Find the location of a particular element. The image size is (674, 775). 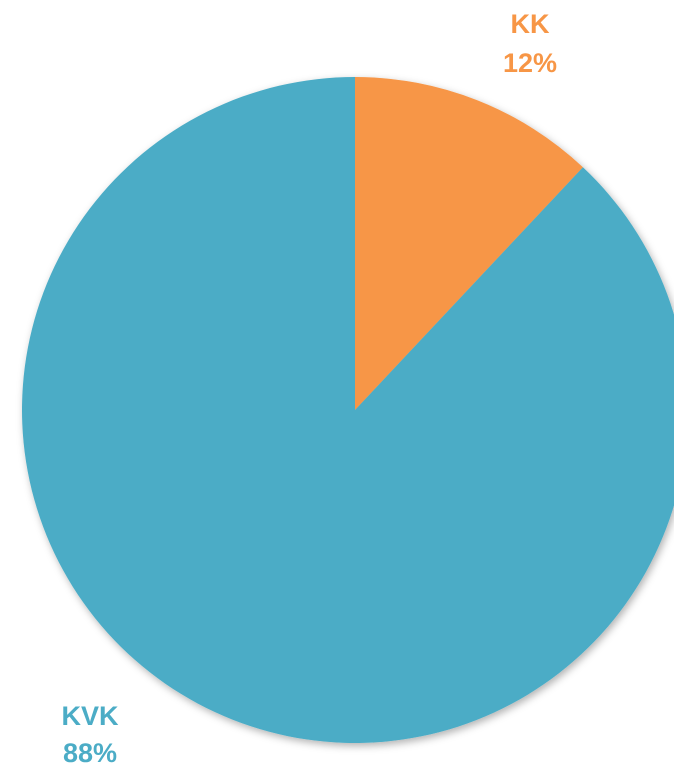

slice-value-label: 12% is located at coordinates (530, 63).